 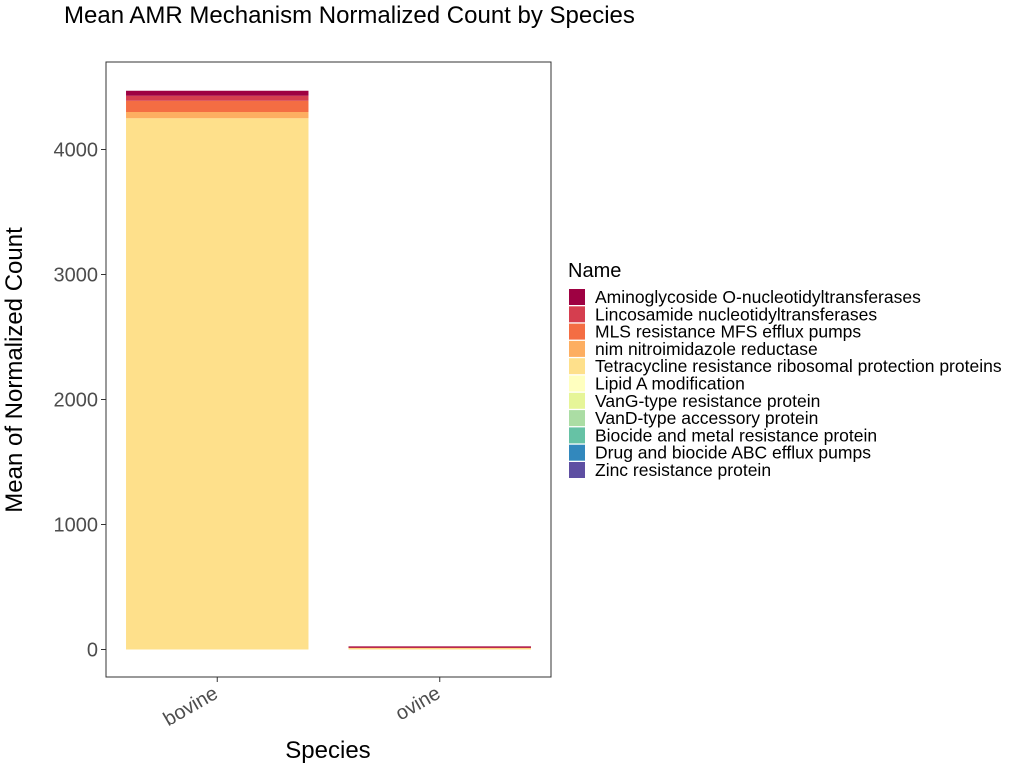 What do you see at coordinates (14, 370) in the screenshot?
I see `y-axis-title: Mean of Normalized Count` at bounding box center [14, 370].